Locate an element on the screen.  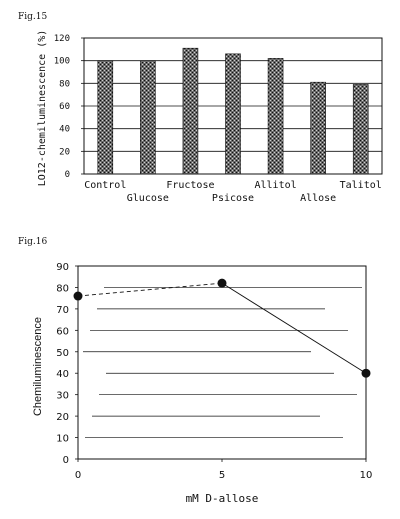
category-label: Fructose is located at coordinates (190, 185).